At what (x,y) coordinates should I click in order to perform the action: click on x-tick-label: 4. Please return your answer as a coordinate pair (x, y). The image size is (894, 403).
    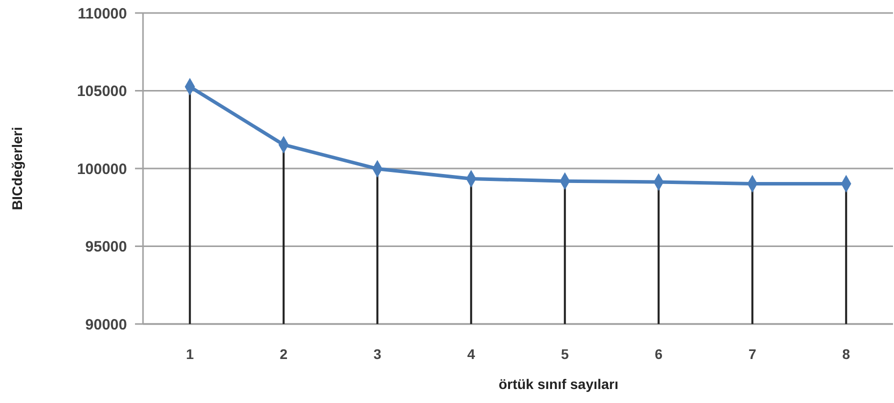
    Looking at the image, I should click on (471, 354).